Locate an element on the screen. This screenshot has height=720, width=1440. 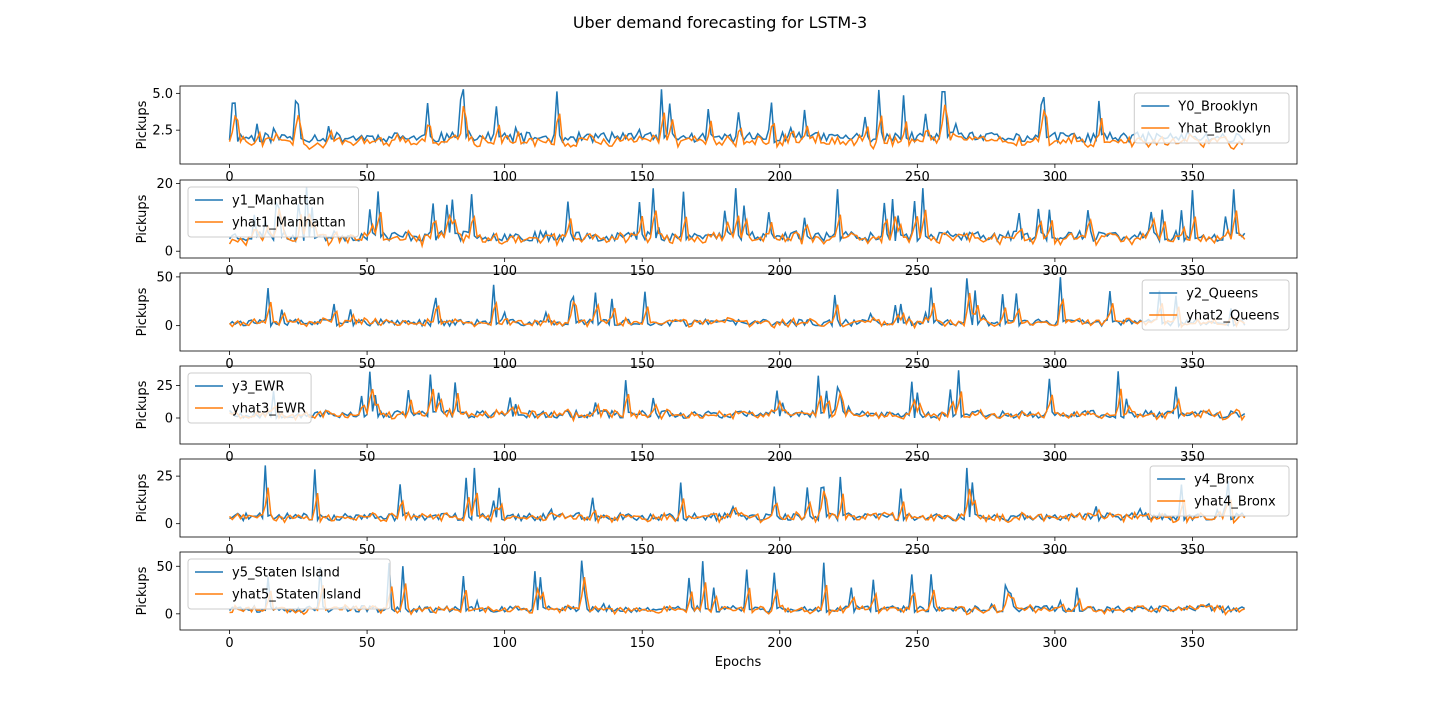
y-tick-label: 20 is located at coordinates (164, 184).